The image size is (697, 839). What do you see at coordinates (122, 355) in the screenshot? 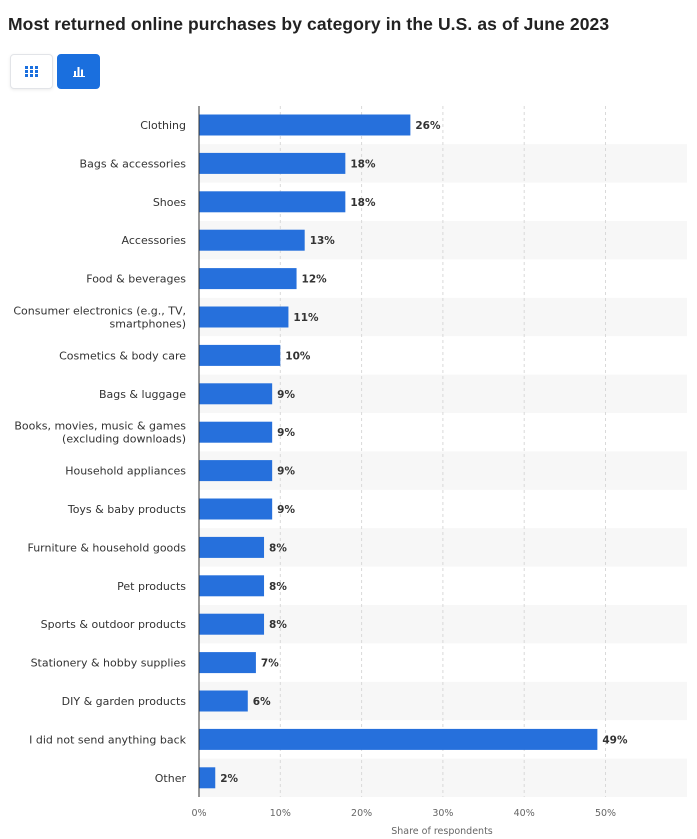
I see `category-label: Cosmetics & body care` at bounding box center [122, 355].